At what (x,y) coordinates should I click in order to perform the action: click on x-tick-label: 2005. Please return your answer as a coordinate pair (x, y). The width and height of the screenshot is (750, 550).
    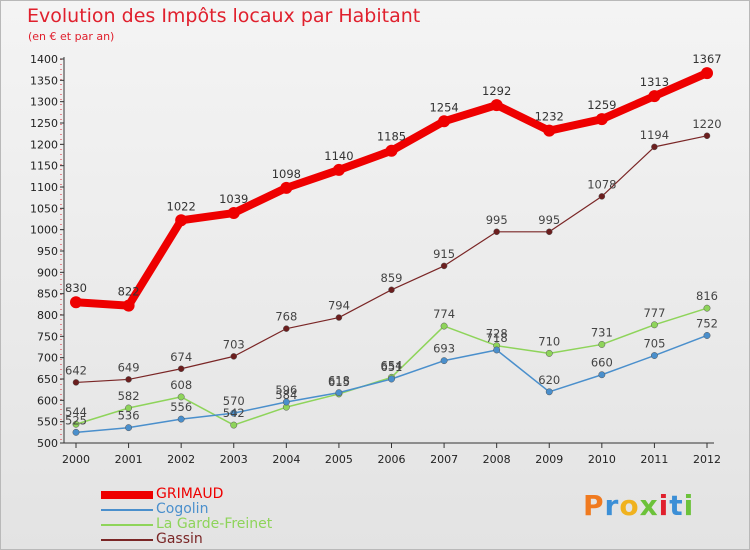
    Looking at the image, I should click on (339, 459).